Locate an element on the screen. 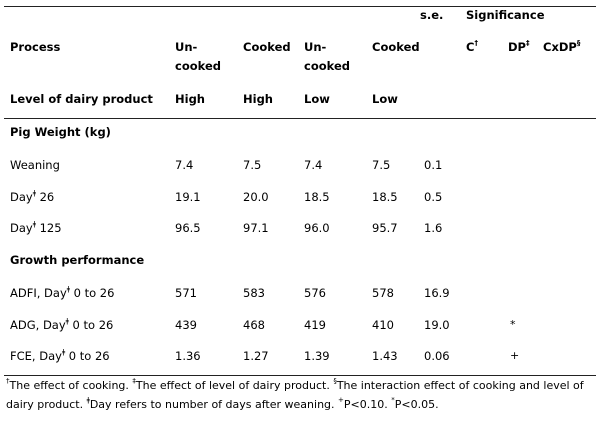  row-label: Dayǂ 26 is located at coordinates (32, 196).